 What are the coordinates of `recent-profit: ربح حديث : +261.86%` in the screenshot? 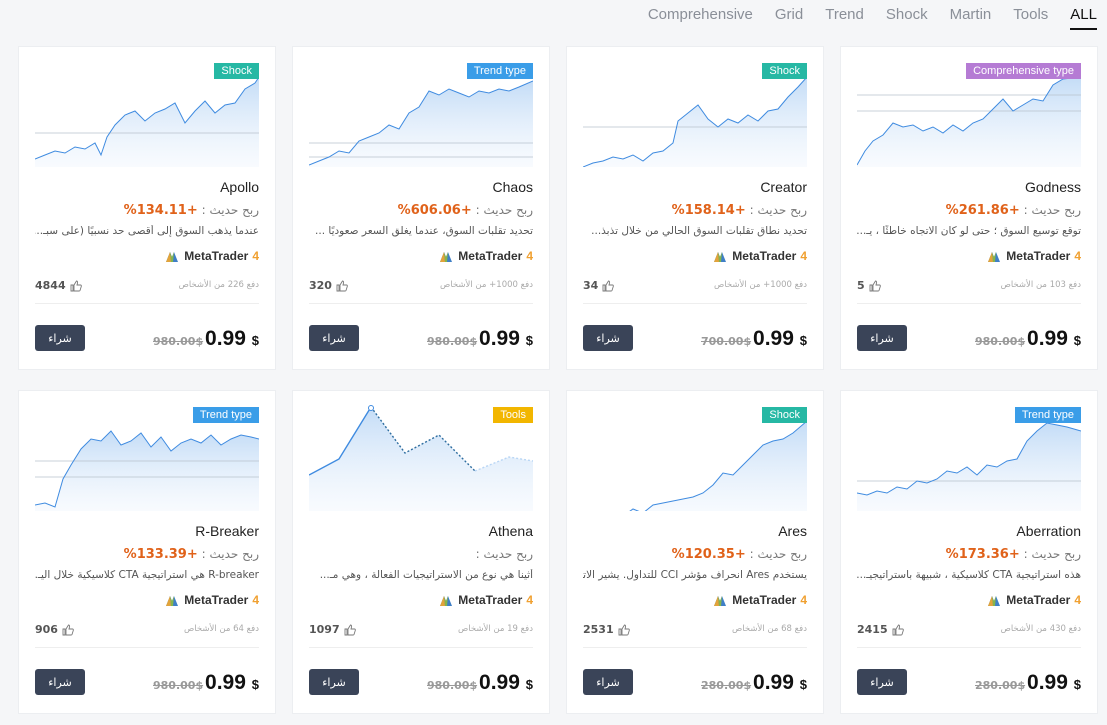 It's located at (1013, 210).